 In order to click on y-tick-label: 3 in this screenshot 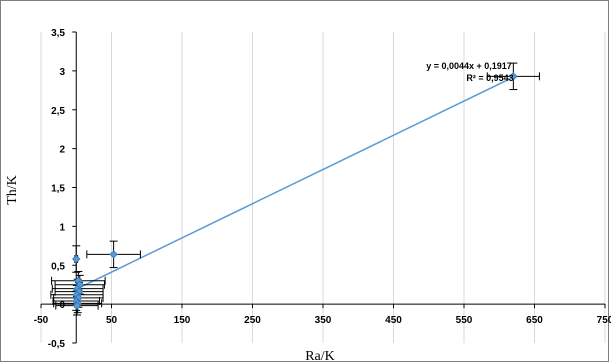, I will do `click(62, 72)`.